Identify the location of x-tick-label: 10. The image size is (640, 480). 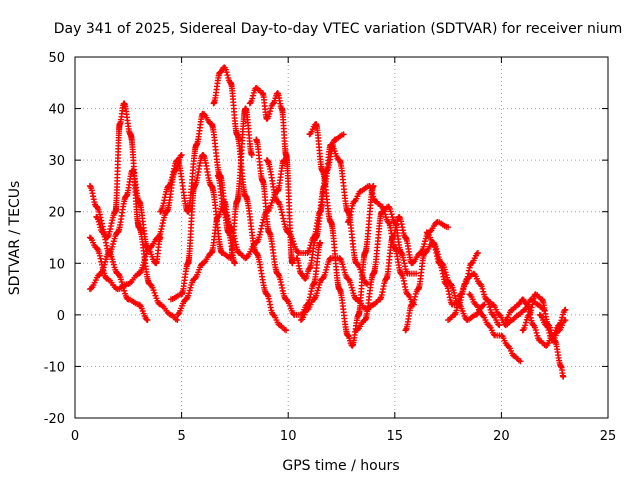
(288, 436).